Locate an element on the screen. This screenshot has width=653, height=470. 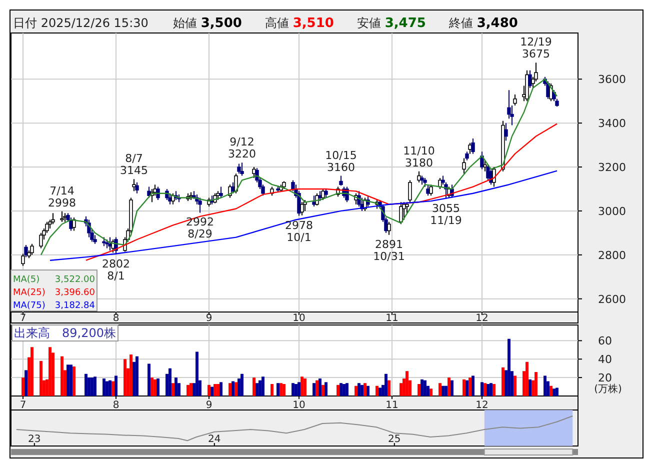
annotation: 8/7 3145 is located at coordinates (134, 165).